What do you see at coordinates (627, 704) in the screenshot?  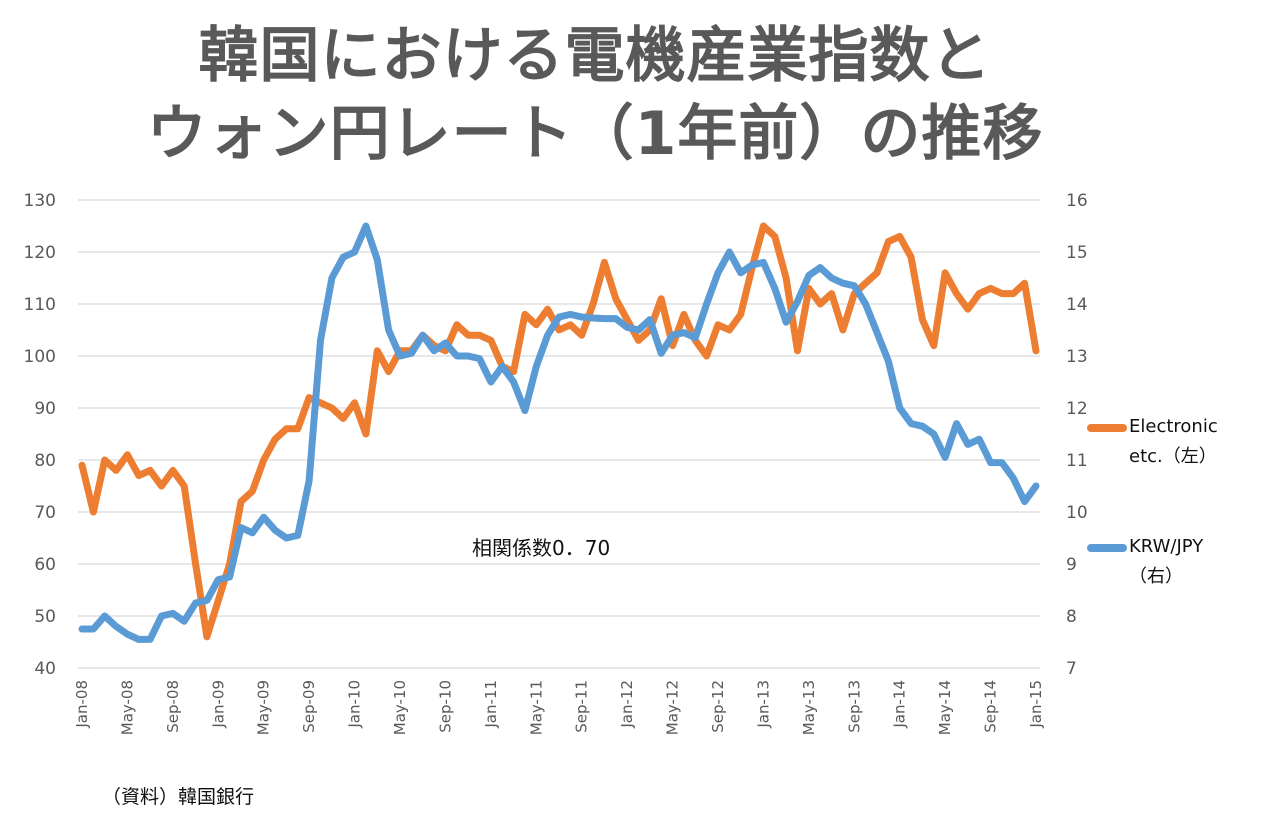 I see `x-tick-label: Jan-12` at bounding box center [627, 704].